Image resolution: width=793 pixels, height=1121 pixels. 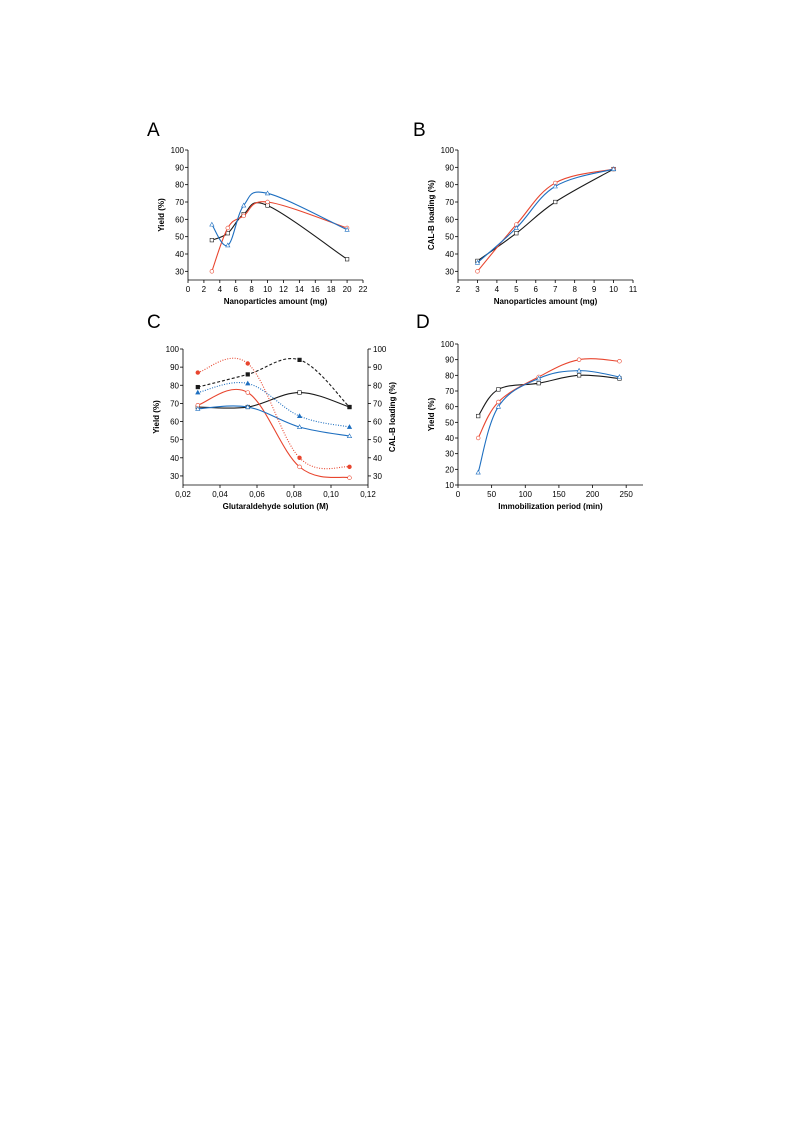 I want to click on x-tick-label: 9, so click(x=594, y=289).